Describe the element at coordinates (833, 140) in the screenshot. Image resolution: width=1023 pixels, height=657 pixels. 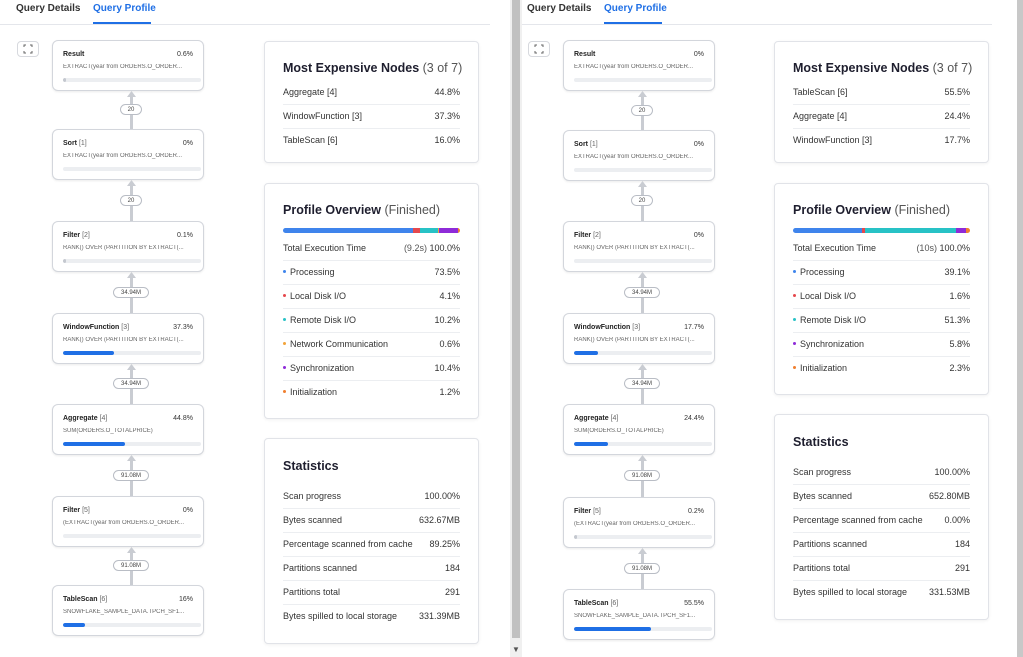
I see `node-label: WindowFunction [3]` at that location.